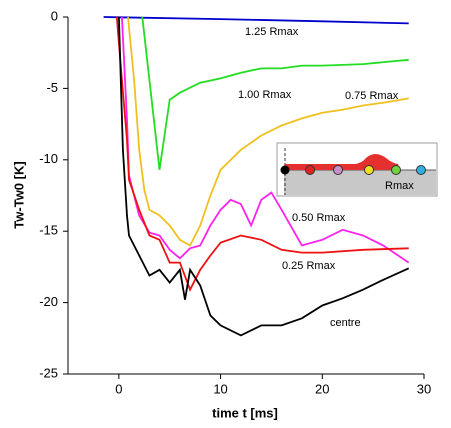  Describe the element at coordinates (48, 372) in the screenshot. I see `y-tick-label: -25` at that location.